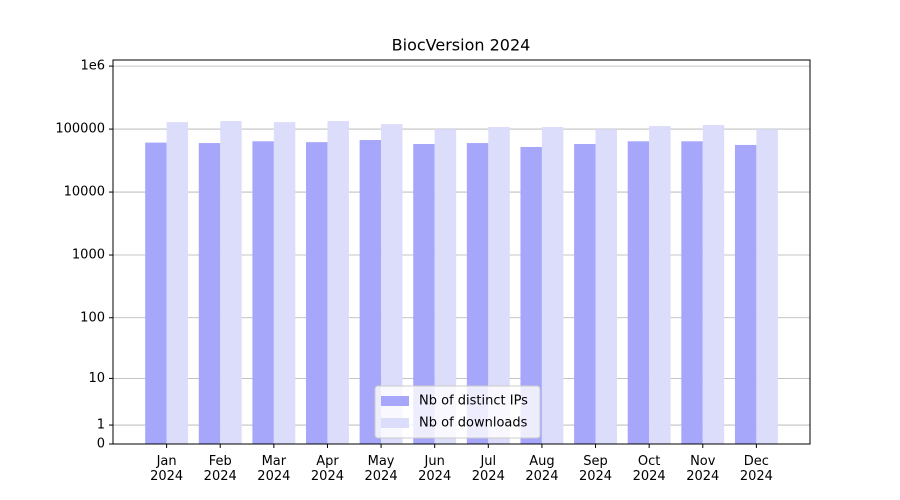  Describe the element at coordinates (101, 425) in the screenshot. I see `y-tick-label: 1` at that location.